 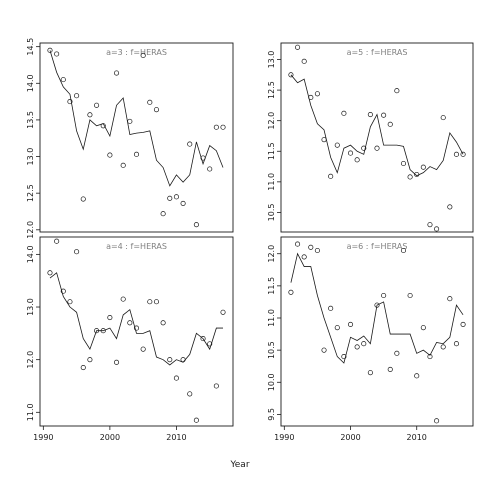 I want to click on panel-strip-label: a=5 : f=HERAS, so click(x=377, y=52).